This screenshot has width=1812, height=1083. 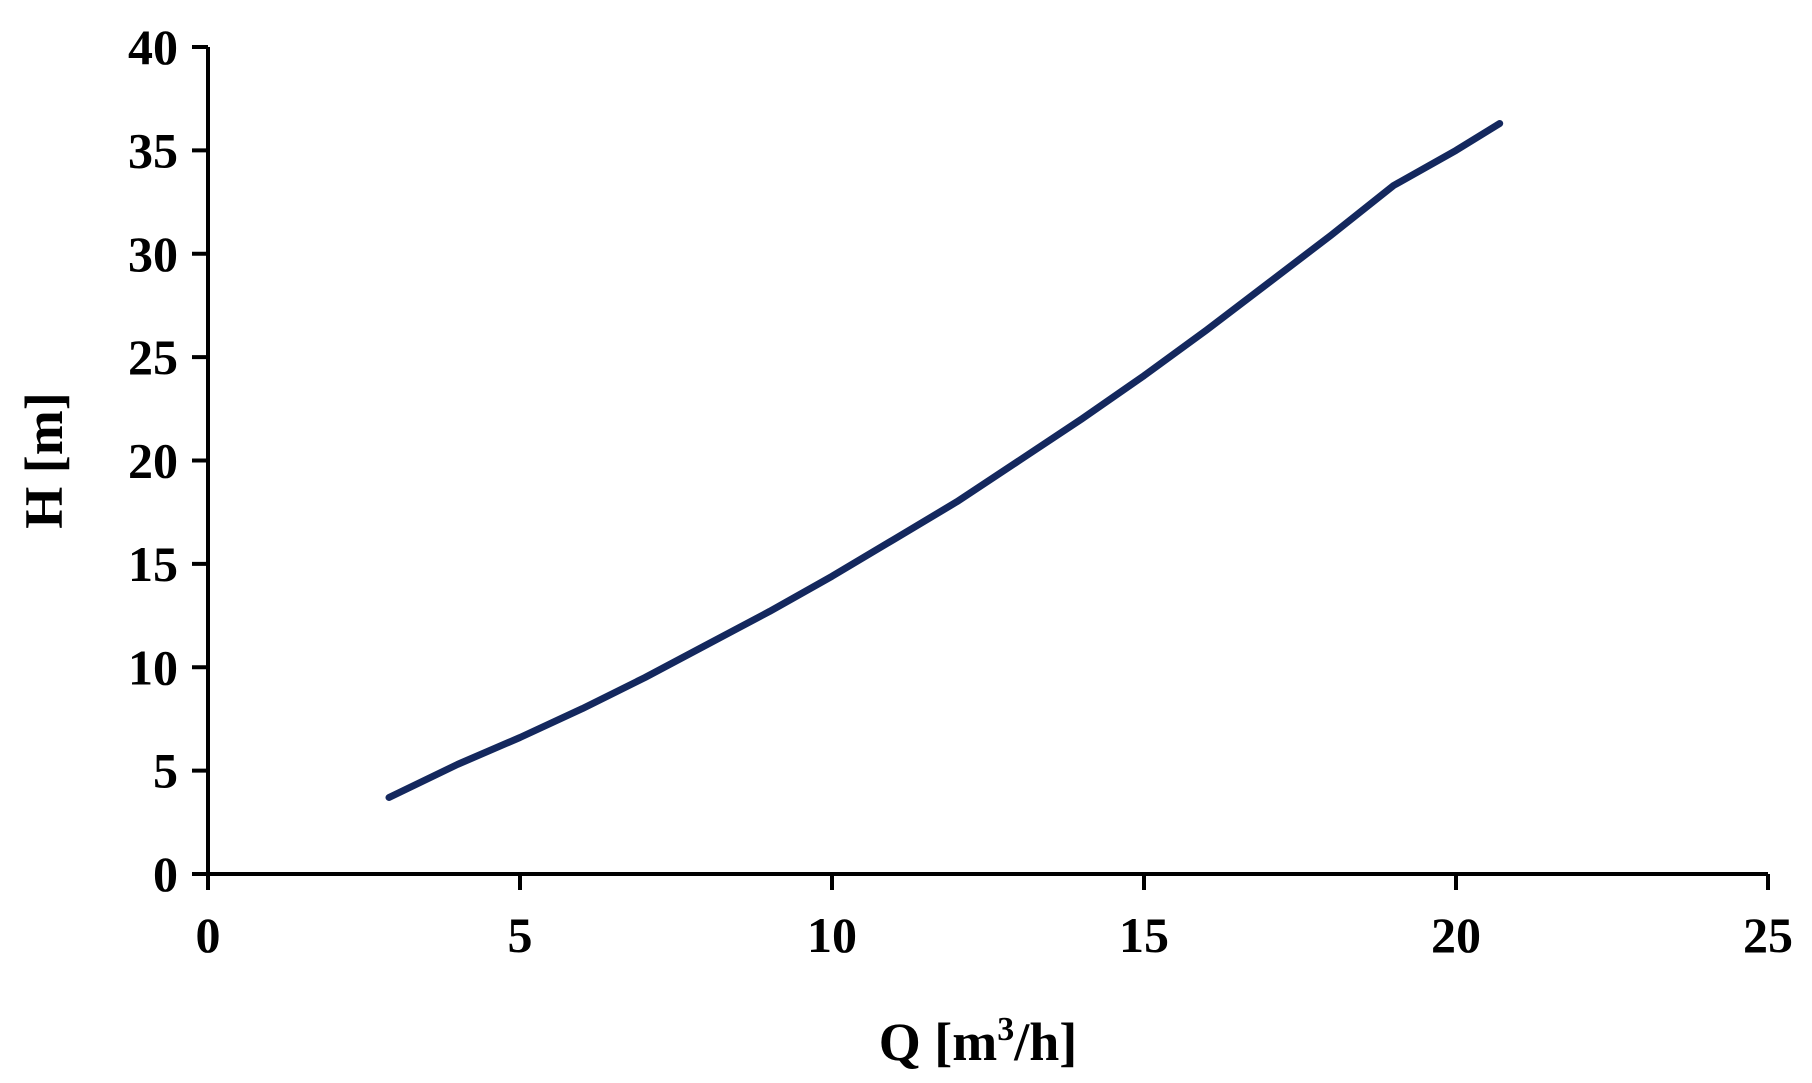 I want to click on x-tick-label: 0, so click(x=208, y=935).